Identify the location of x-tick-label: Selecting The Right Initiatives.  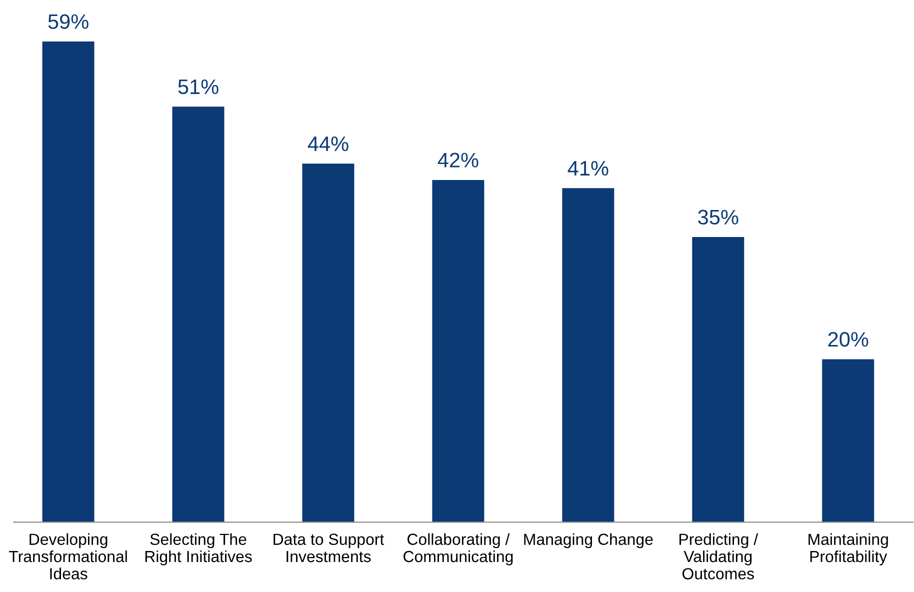
(198, 549).